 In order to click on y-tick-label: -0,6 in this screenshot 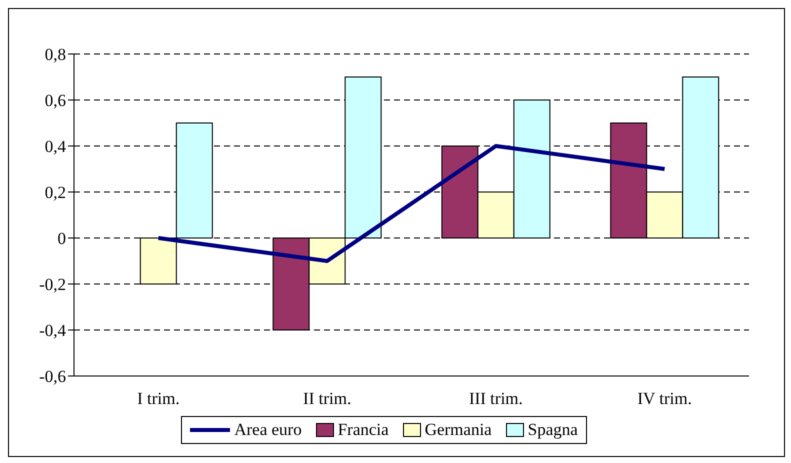, I will do `click(52, 376)`.